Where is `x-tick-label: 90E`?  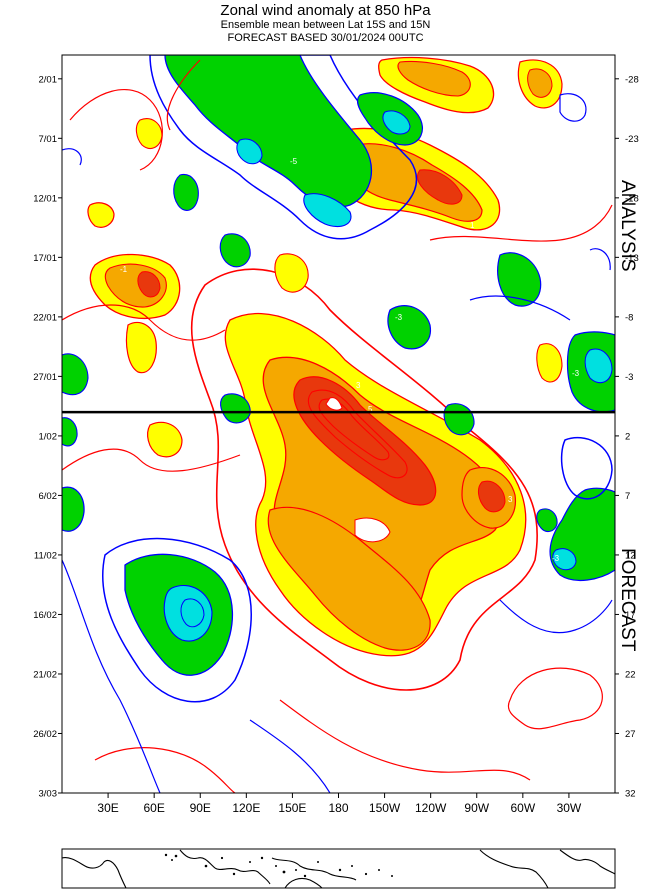
x-tick-label: 90E is located at coordinates (200, 808).